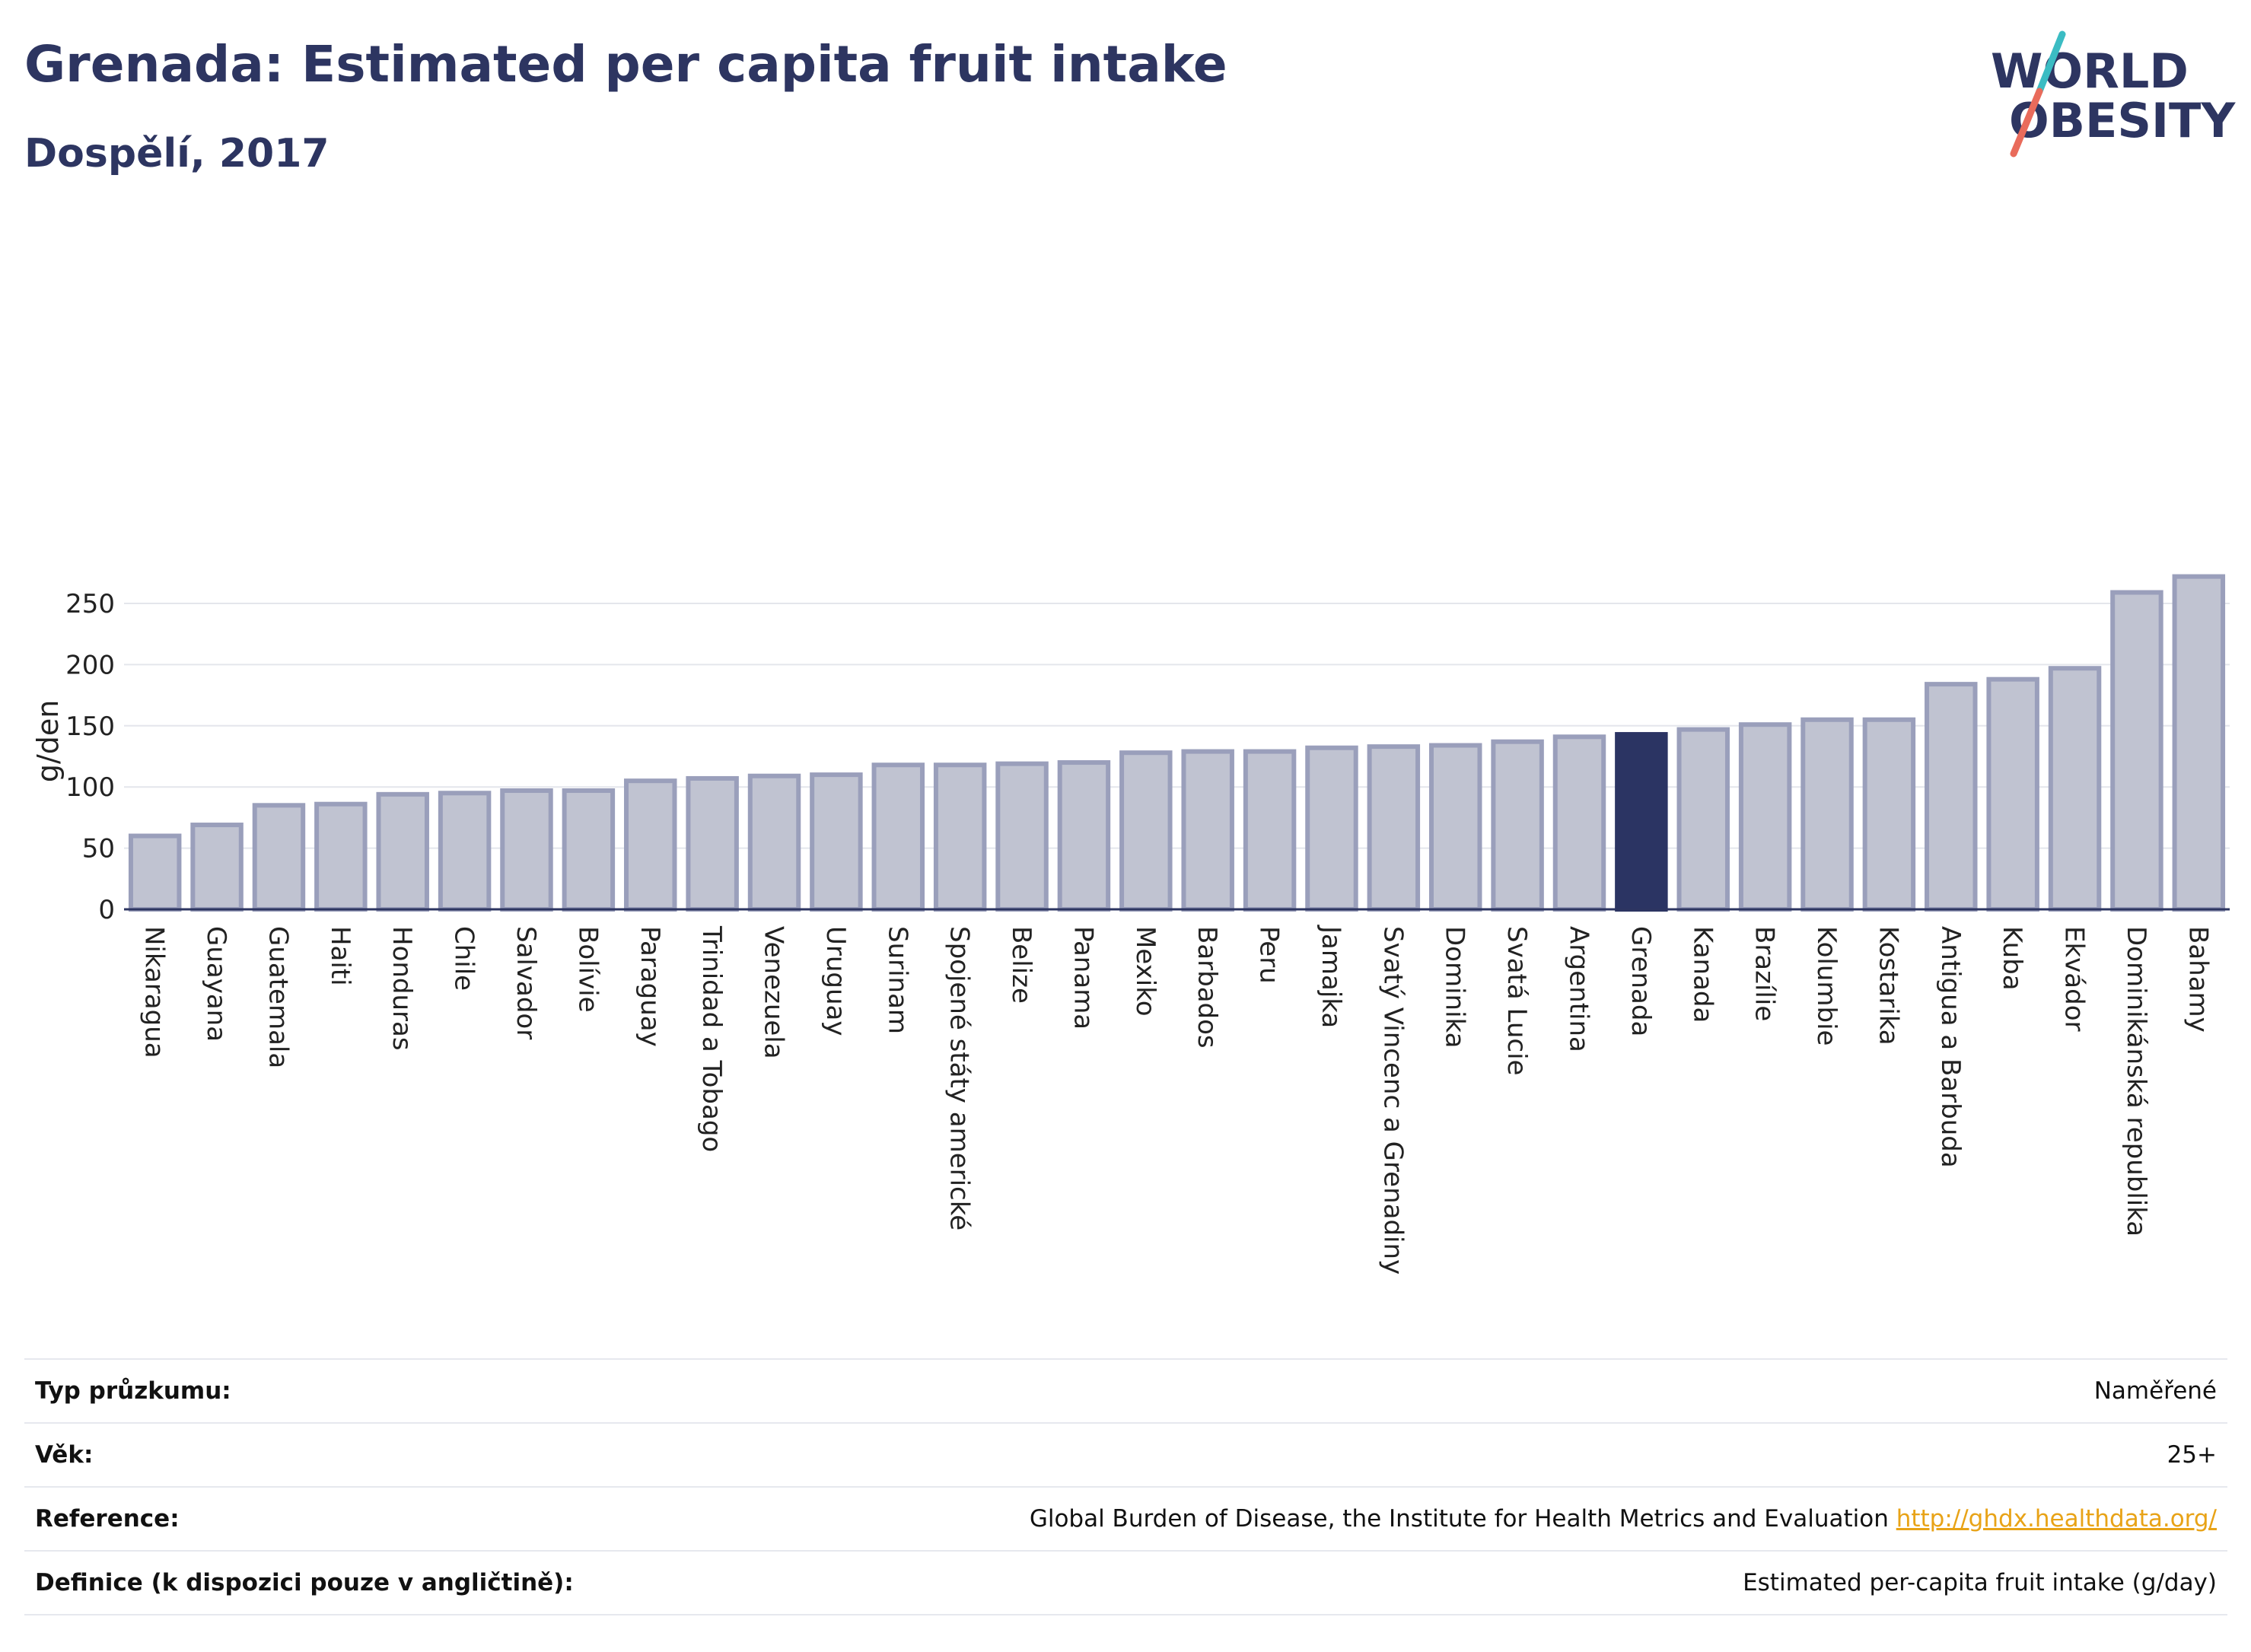 Image resolution: width=2251 pixels, height=1652 pixels. What do you see at coordinates (774, 993) in the screenshot?
I see `x-category-label: Venezuela` at bounding box center [774, 993].